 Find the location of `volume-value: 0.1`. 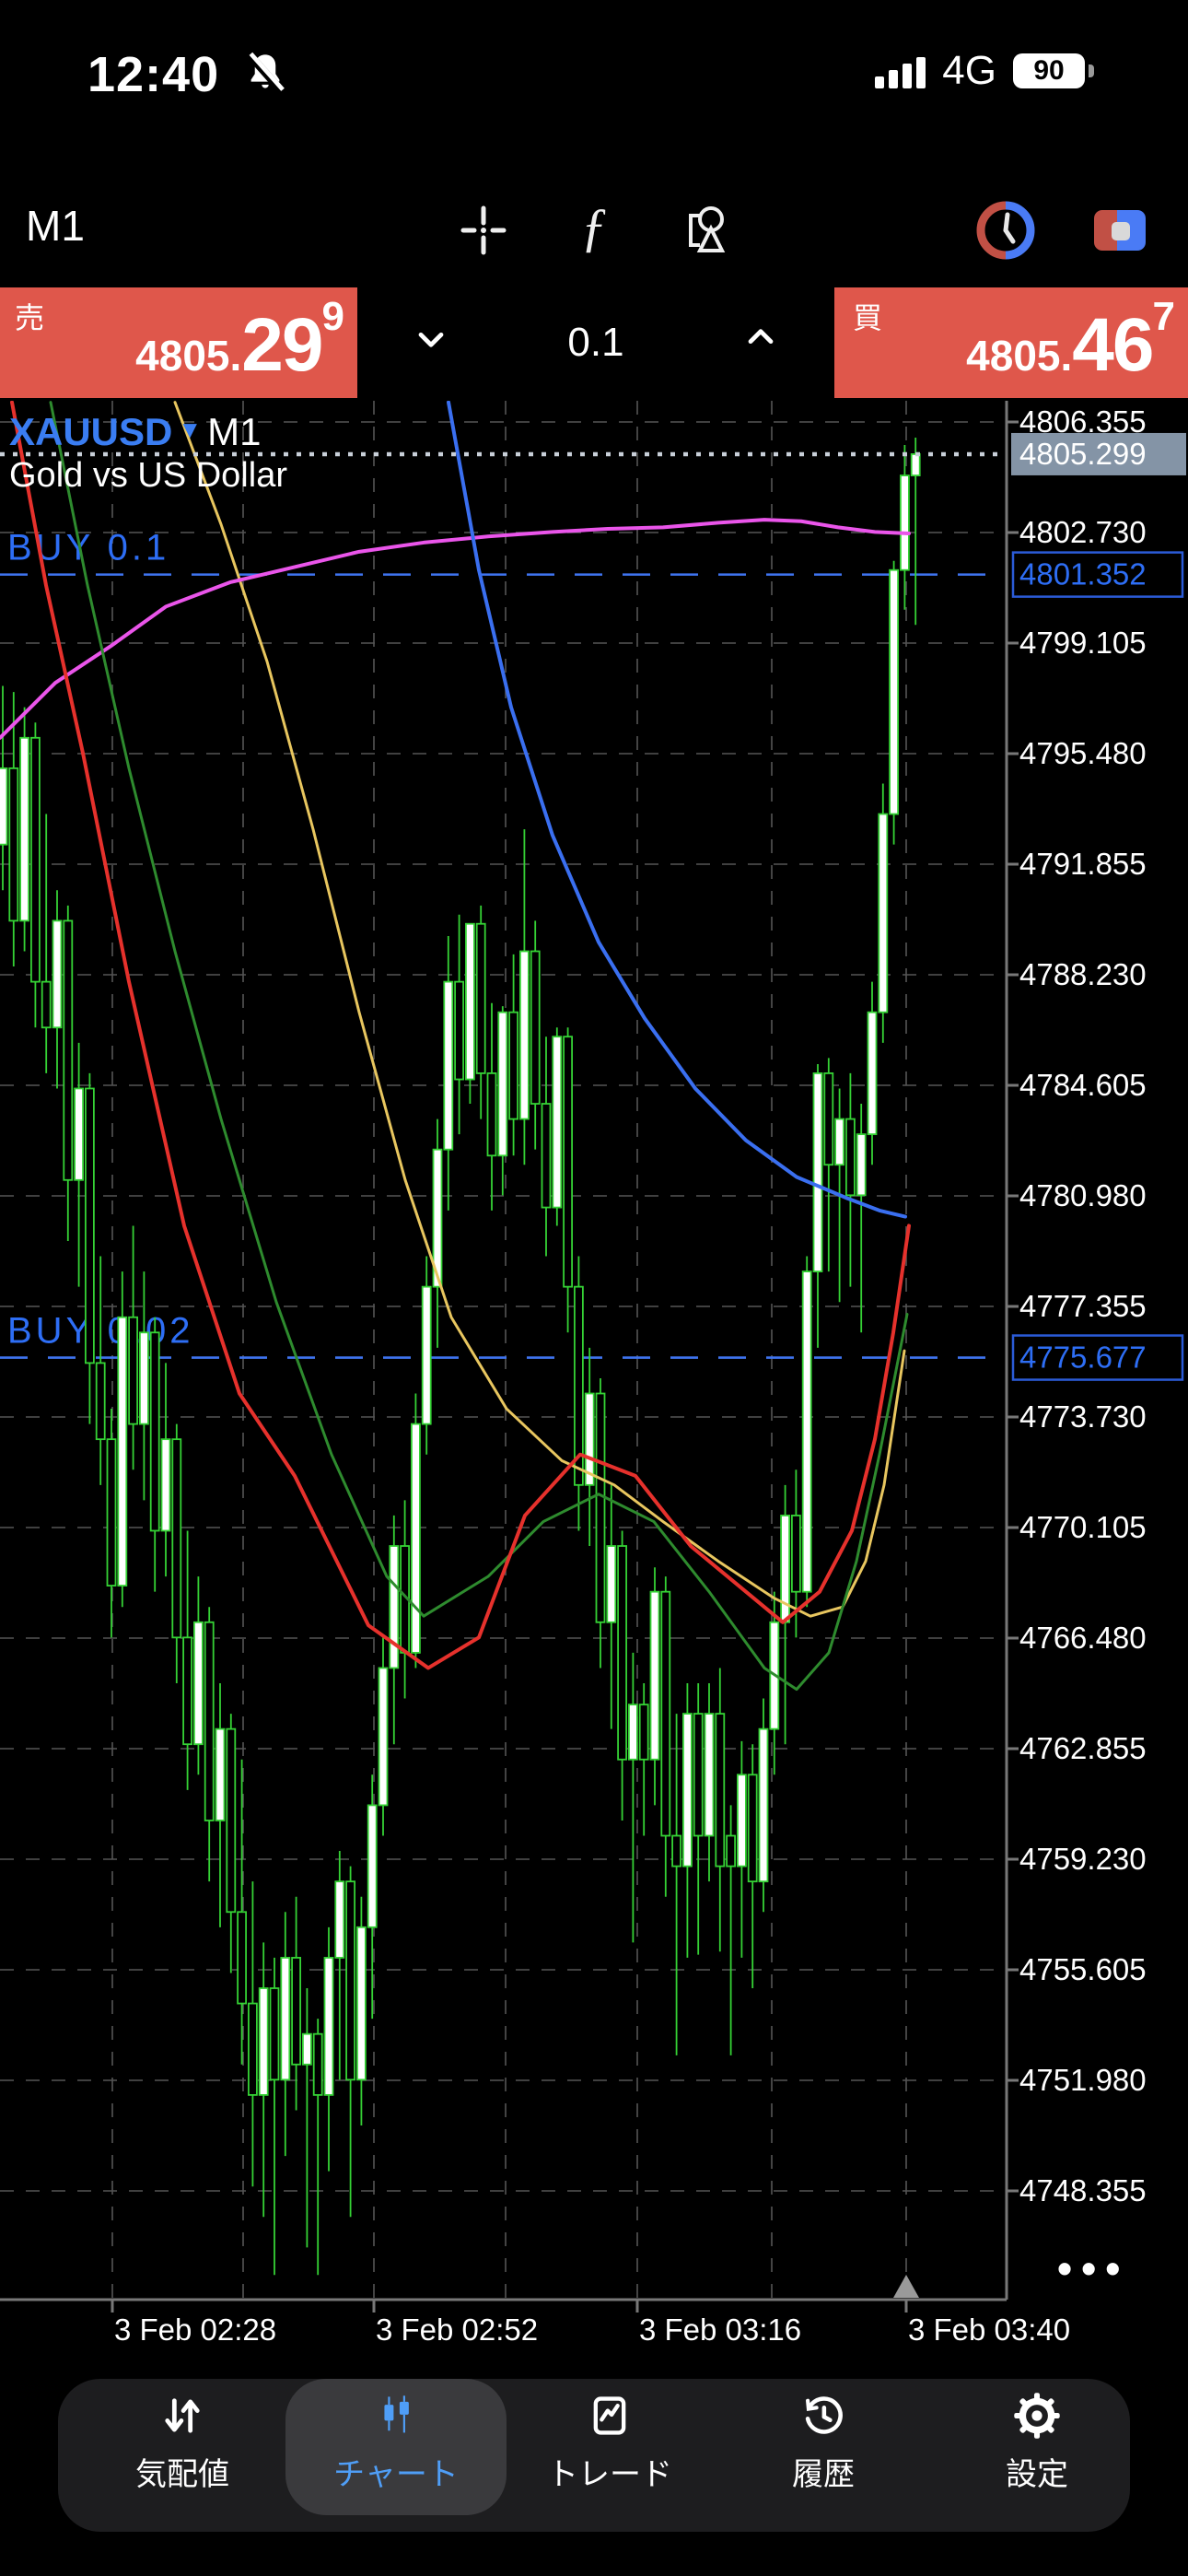

volume-value: 0.1 is located at coordinates (595, 342).